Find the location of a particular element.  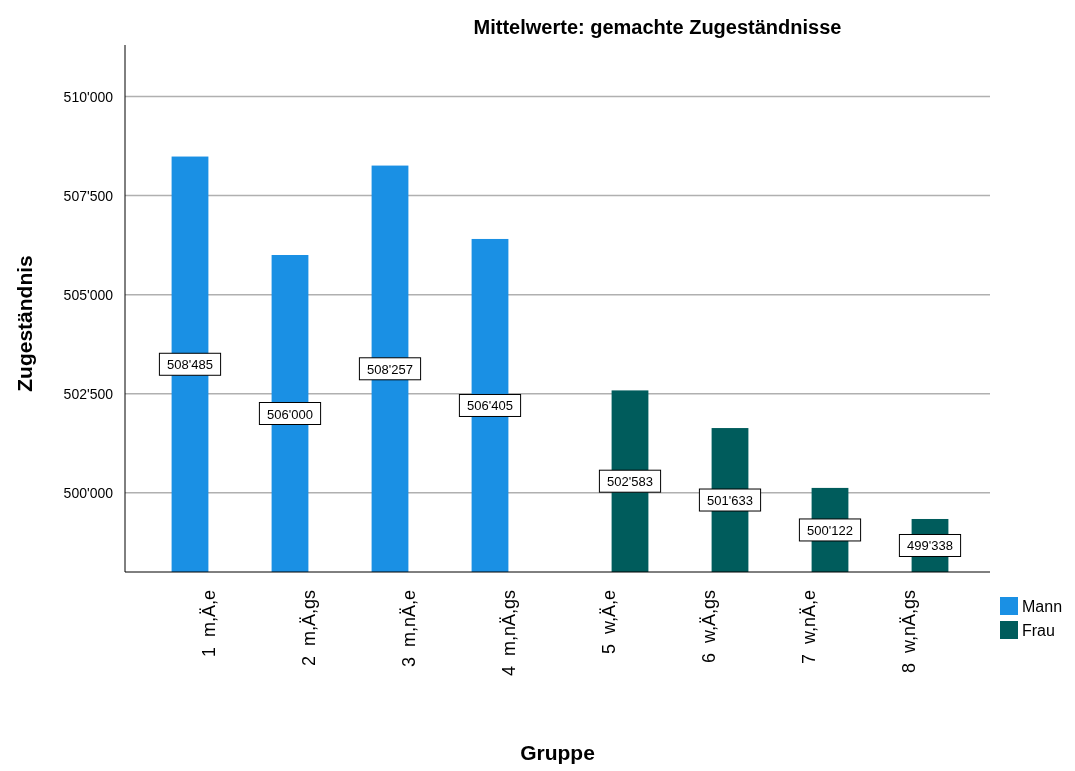

chart-title: Mittelwerte: gemachte Zugeständnisse is located at coordinates (657, 27).